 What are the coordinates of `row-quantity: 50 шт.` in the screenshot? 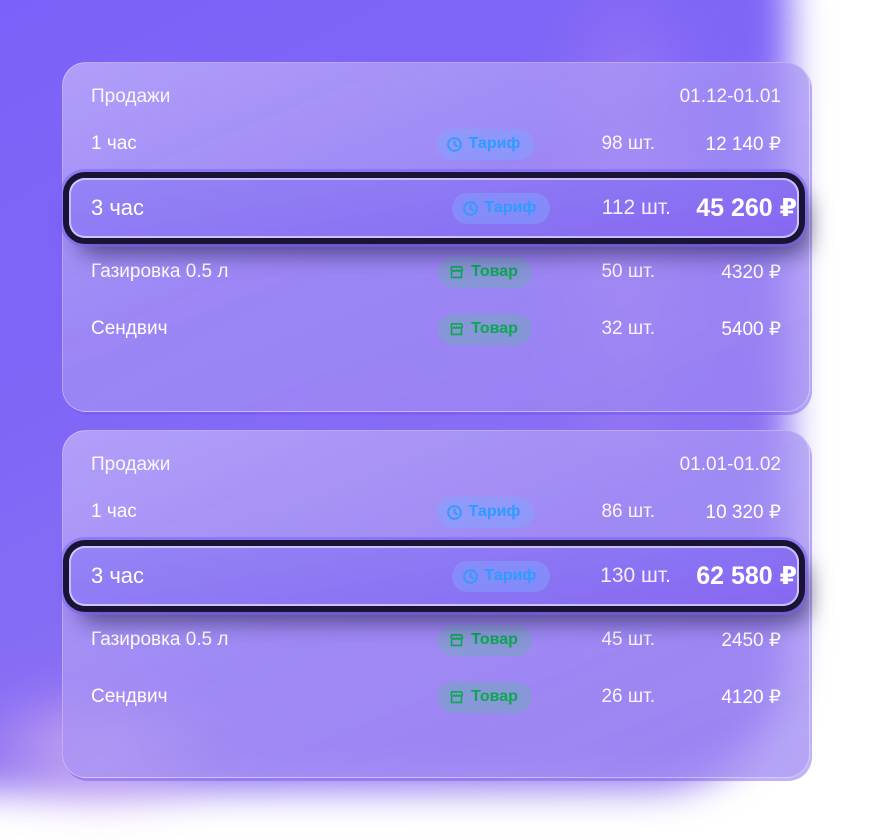 It's located at (628, 271).